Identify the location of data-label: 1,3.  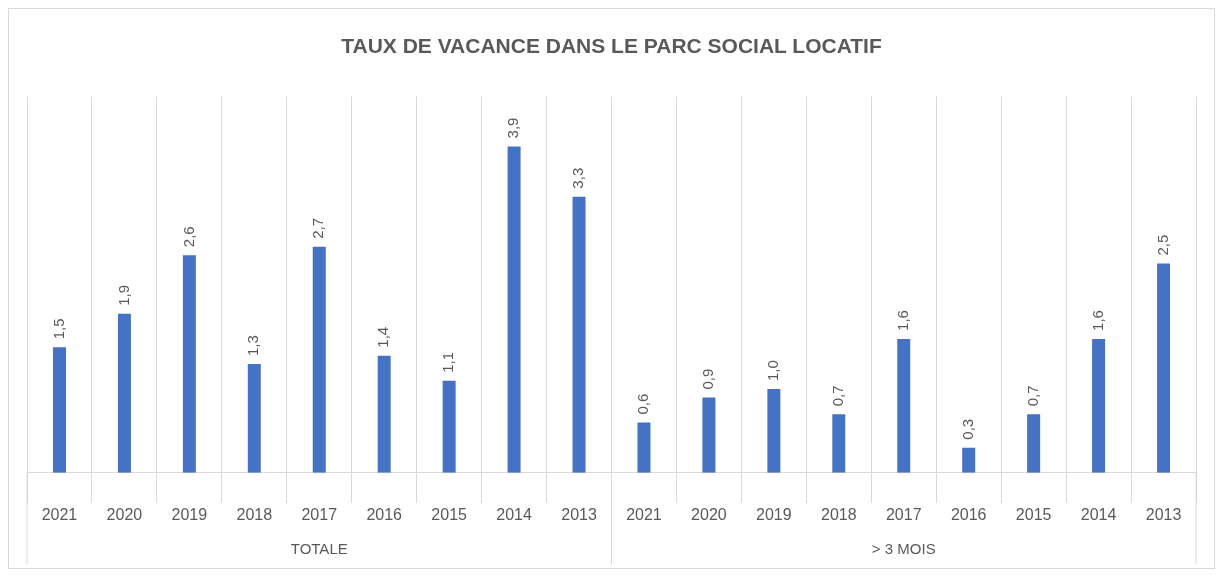
(253, 345).